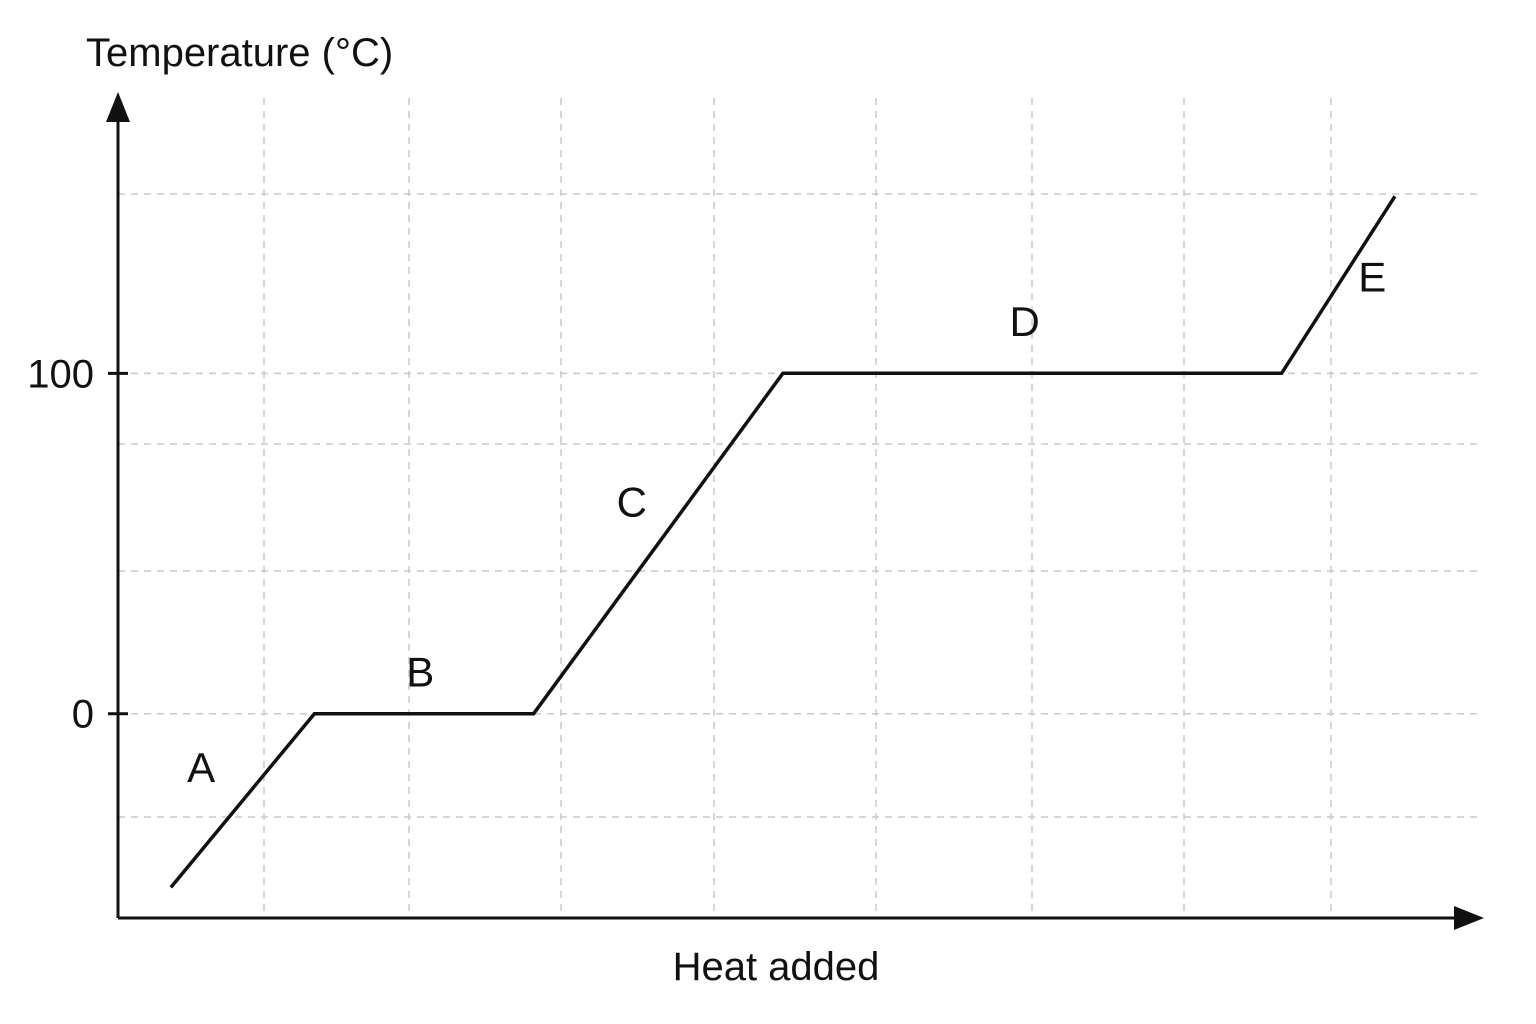 This screenshot has width=1536, height=1024. I want to click on x-axis-arrow, so click(1469, 918).